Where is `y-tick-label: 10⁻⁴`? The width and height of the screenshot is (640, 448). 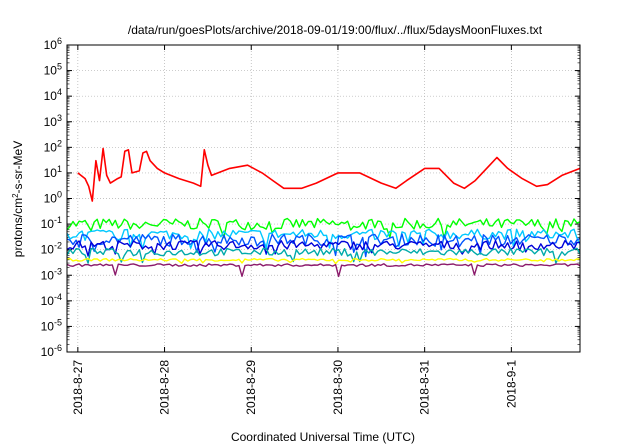 y-tick-label: 10⁻⁴ is located at coordinates (51, 300).